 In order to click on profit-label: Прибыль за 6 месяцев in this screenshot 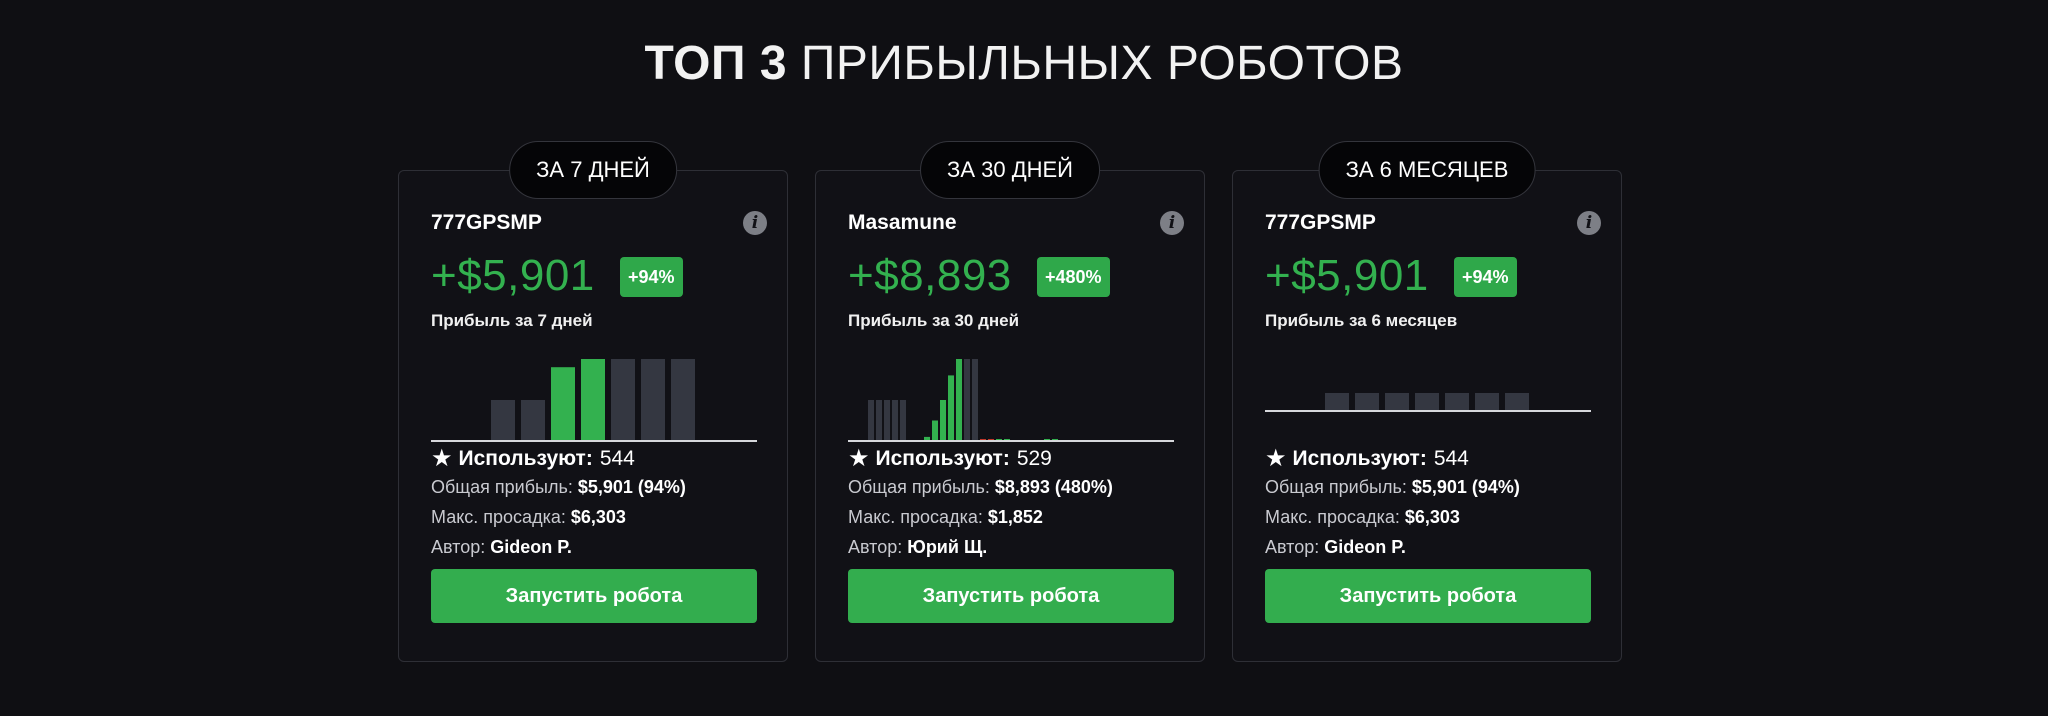, I will do `click(1361, 320)`.